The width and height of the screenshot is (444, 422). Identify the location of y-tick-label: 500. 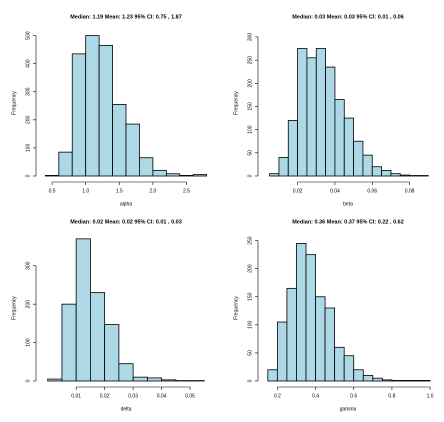
(28, 35).